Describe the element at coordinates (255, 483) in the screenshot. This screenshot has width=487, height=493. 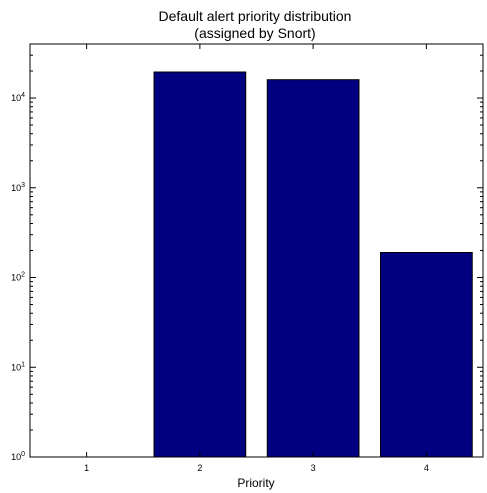
I see `x-axis-label: Priority` at that location.